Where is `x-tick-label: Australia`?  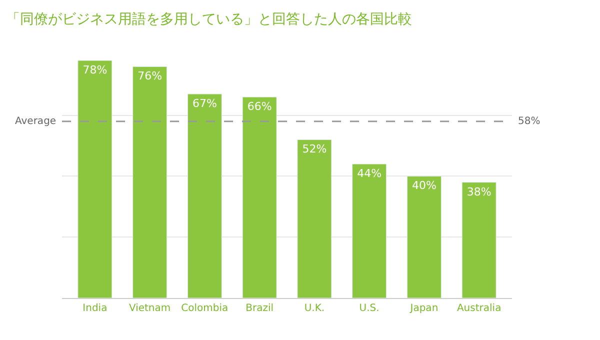 x-tick-label: Australia is located at coordinates (479, 308).